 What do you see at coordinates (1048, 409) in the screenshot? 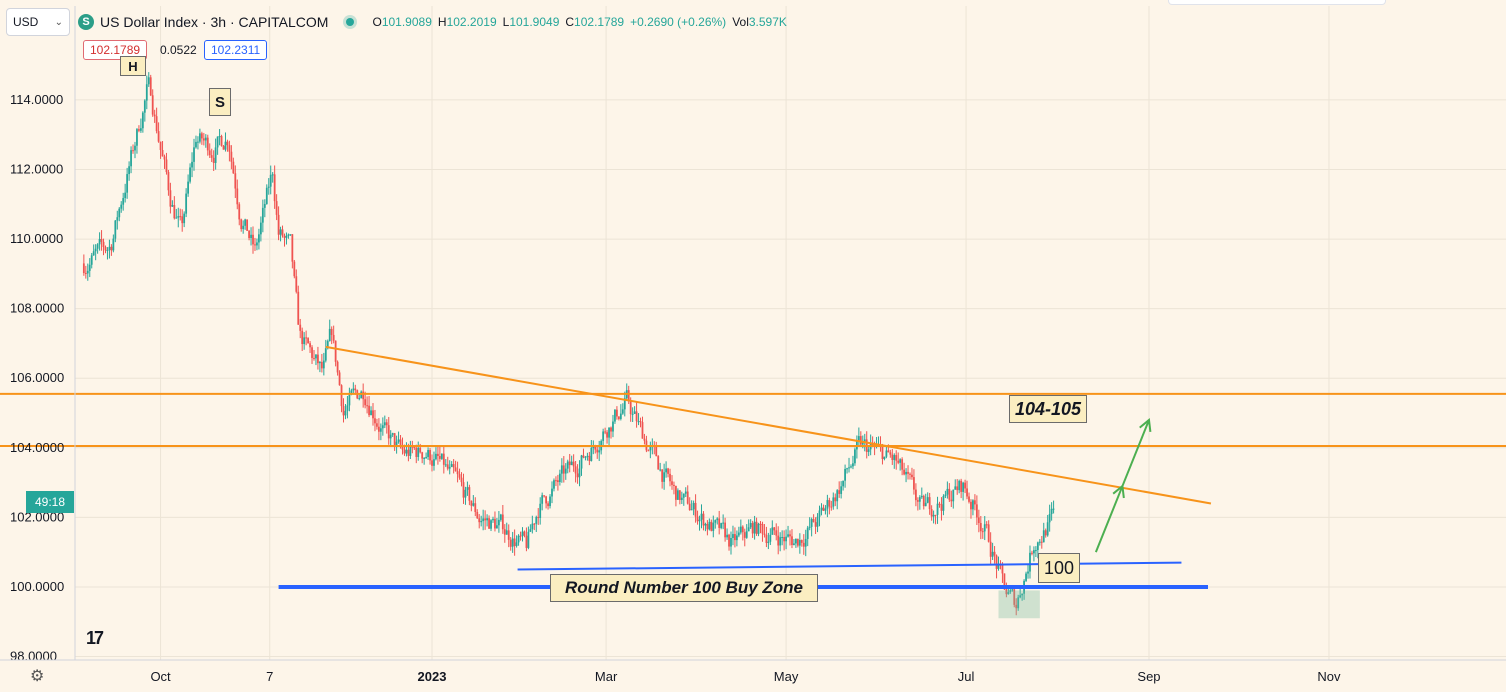
I see `target-label: 104-105` at bounding box center [1048, 409].